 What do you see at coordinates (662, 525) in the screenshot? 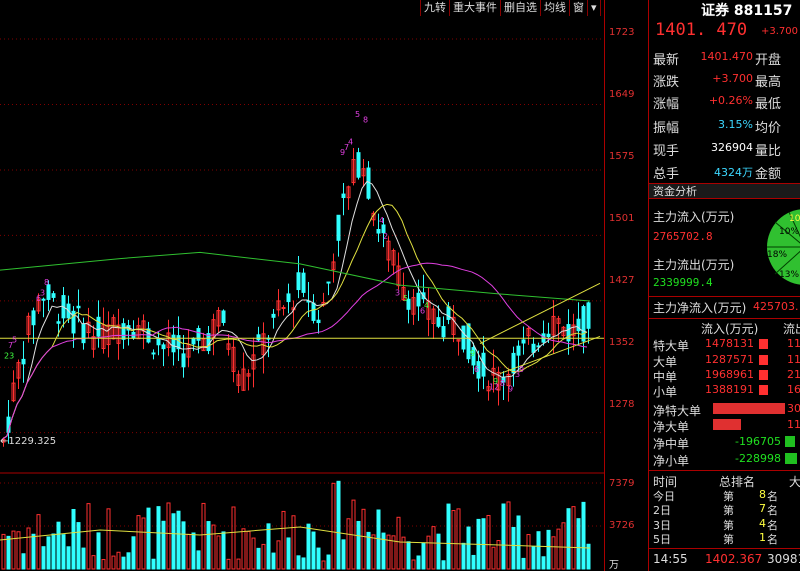
I see `rank-period: 3日` at bounding box center [662, 525].